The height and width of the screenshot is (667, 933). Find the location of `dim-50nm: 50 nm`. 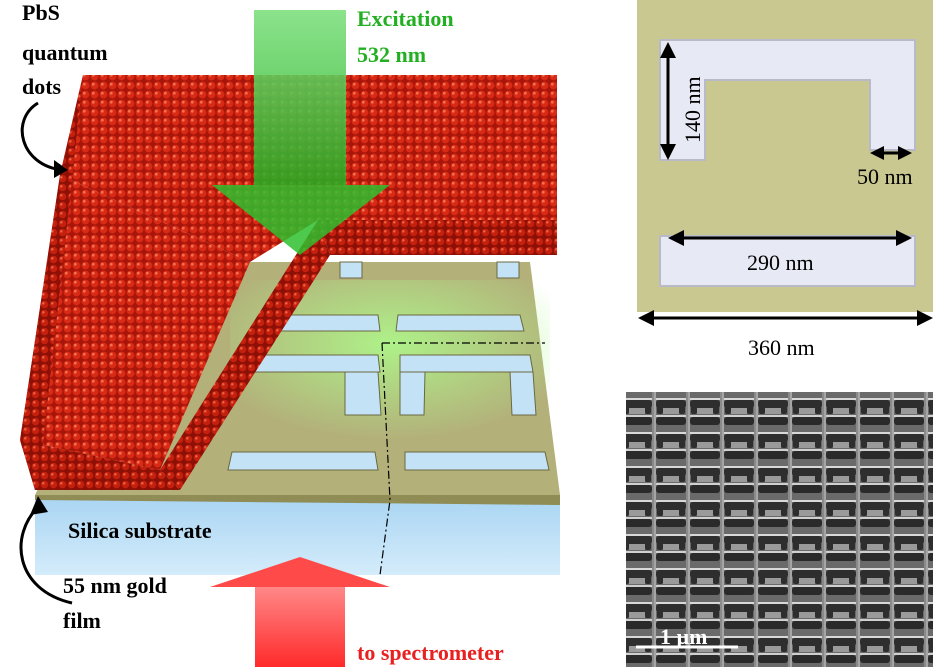

dim-50nm: 50 nm is located at coordinates (885, 176).